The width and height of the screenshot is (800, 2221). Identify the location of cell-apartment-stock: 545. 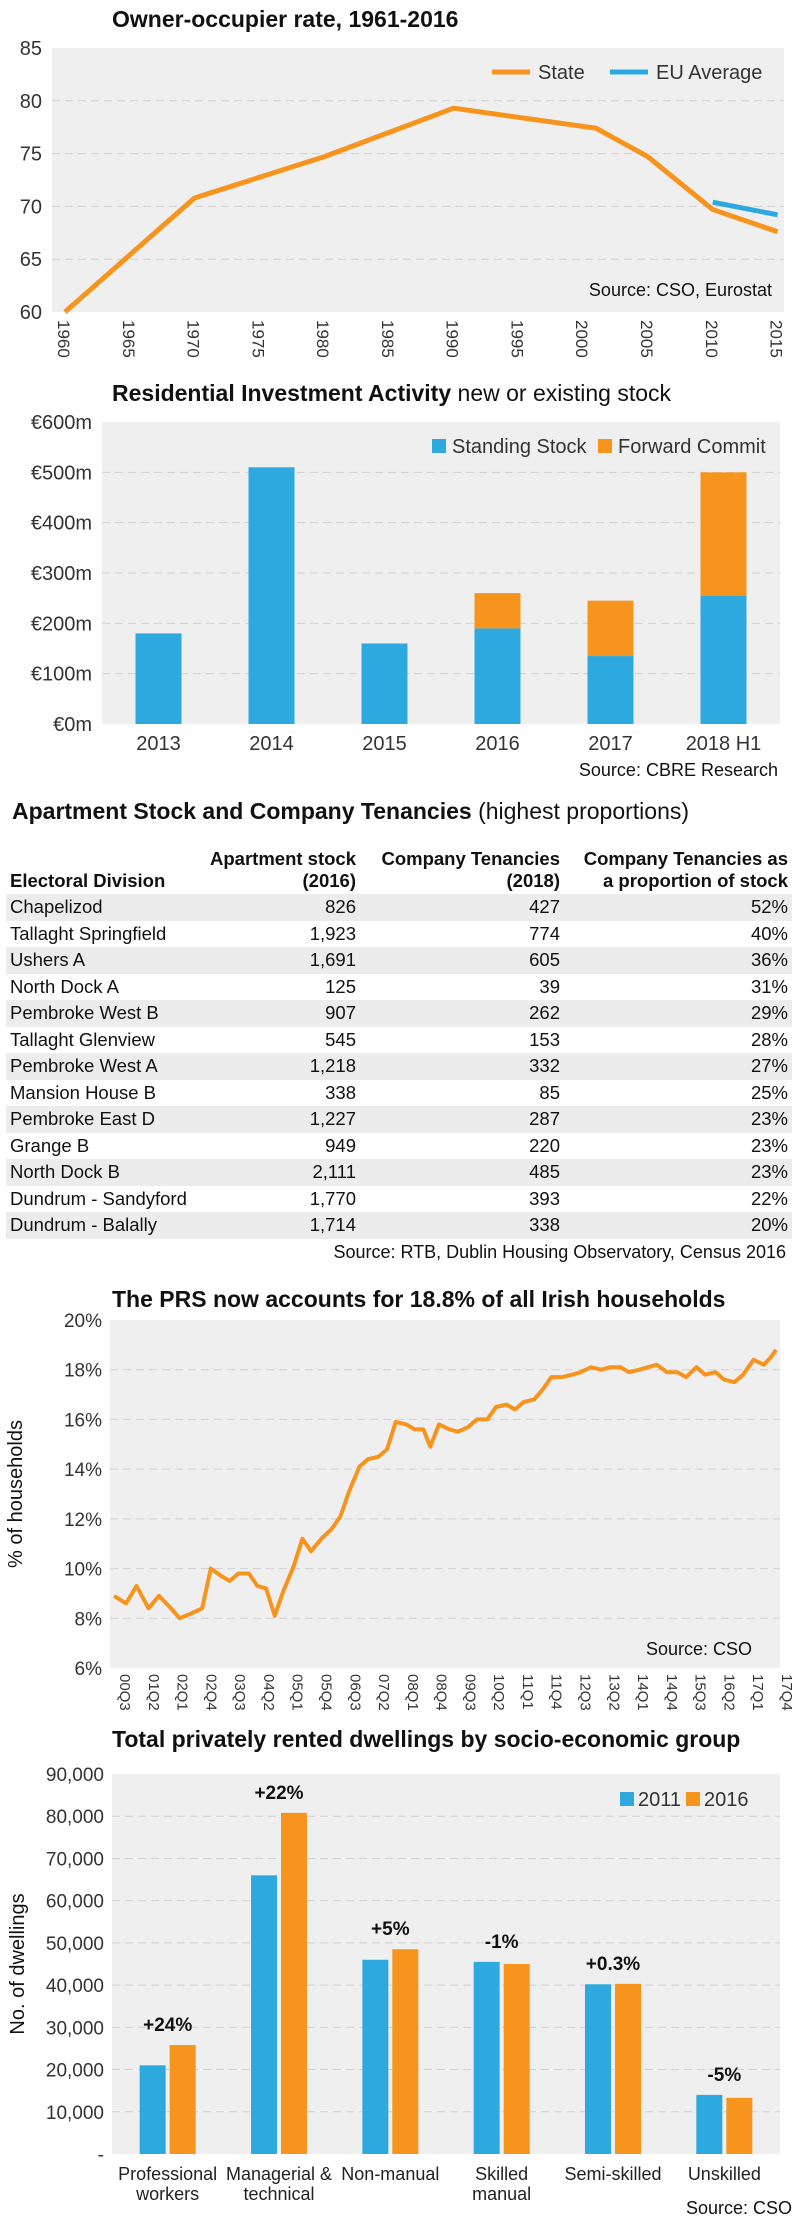
(340, 1039).